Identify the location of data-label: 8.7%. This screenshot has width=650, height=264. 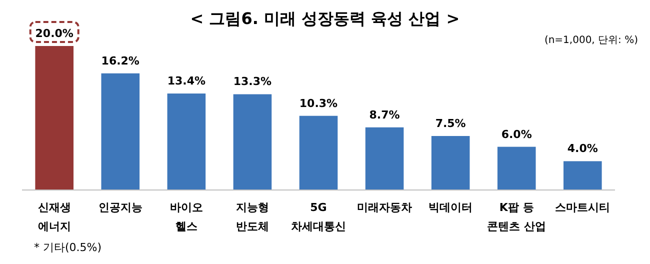
(384, 115).